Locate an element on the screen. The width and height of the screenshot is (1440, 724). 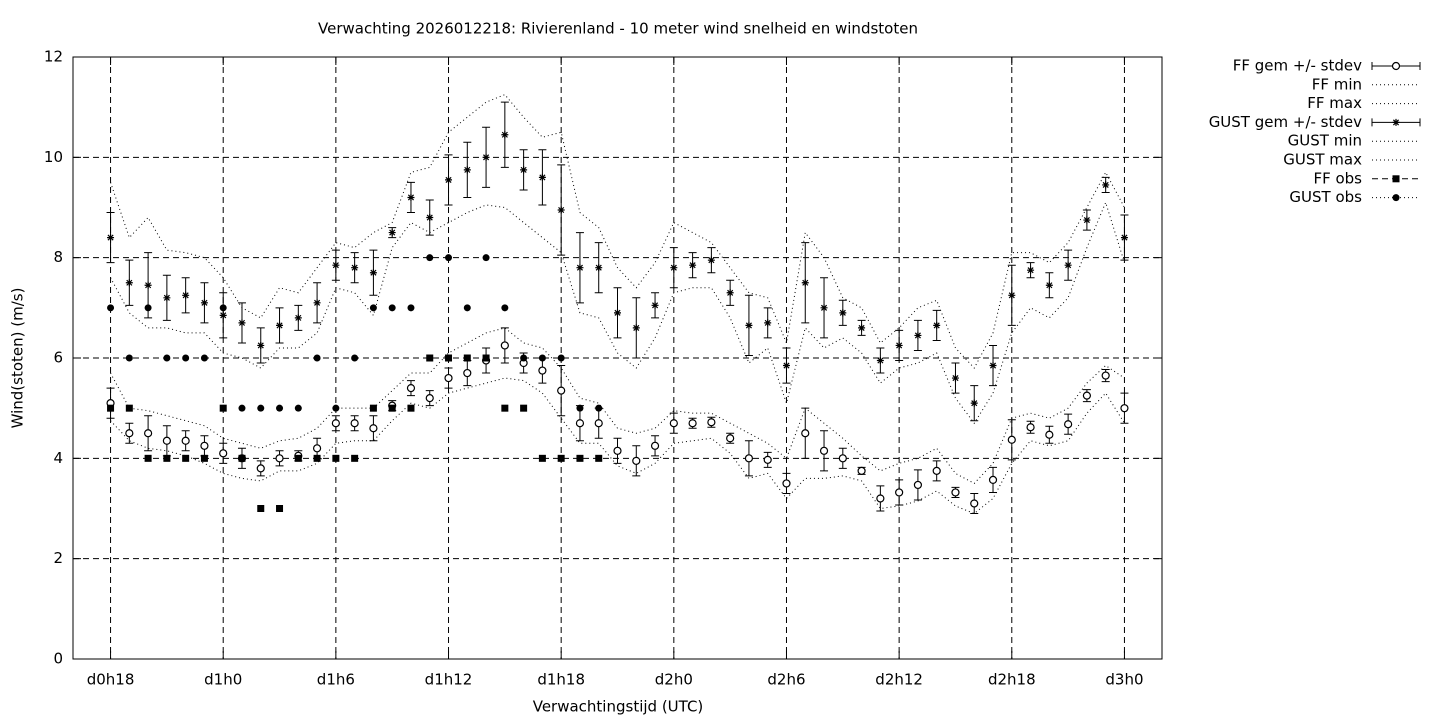
legend-label: GUST obs is located at coordinates (1325, 197).